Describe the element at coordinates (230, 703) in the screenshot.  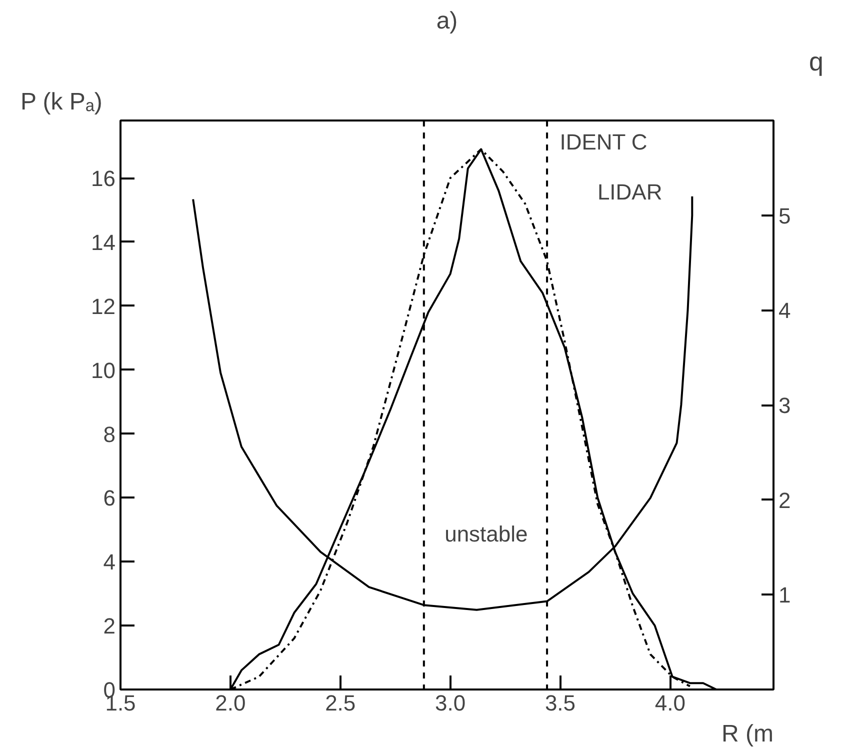
I see `x-tick-label: 2.0` at that location.